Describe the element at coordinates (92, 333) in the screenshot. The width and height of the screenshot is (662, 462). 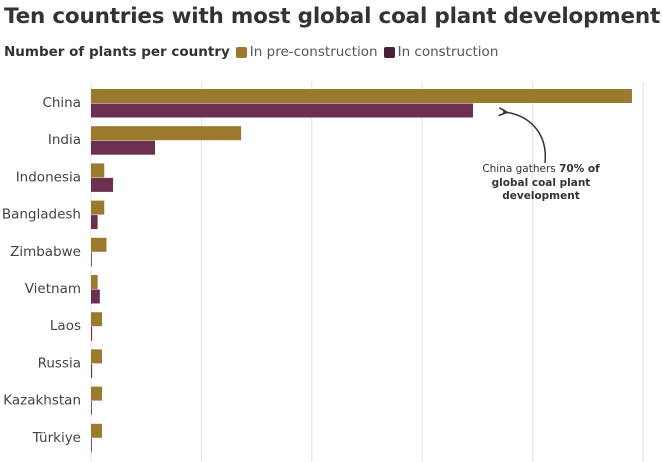
I see `bar-laos-in-construction` at that location.